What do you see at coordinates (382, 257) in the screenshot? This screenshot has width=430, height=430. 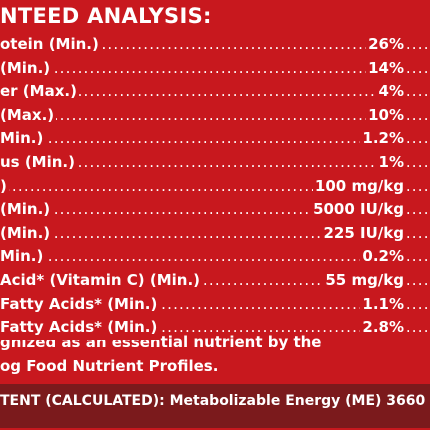 I see `nutrient-value: 0.2%` at bounding box center [382, 257].